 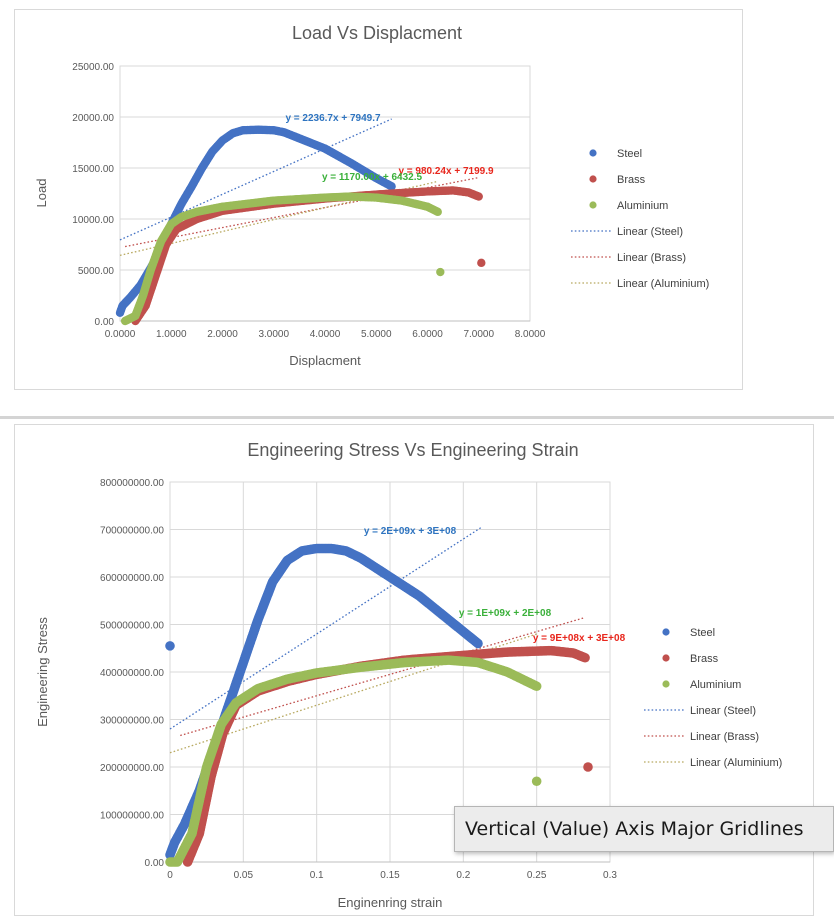 I want to click on x-tick-label: 3.0000, so click(x=273, y=334).